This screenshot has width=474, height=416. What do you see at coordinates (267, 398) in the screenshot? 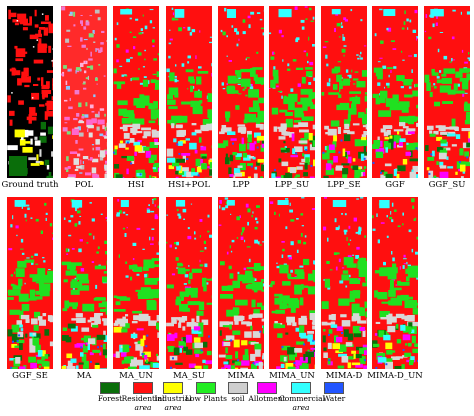
I see `legend-label: Allotment` at bounding box center [267, 398].